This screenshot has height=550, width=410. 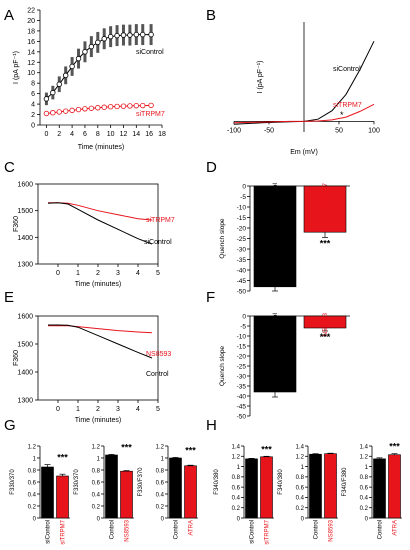 I want to click on series-ns8593: NS8593, so click(x=109, y=342).